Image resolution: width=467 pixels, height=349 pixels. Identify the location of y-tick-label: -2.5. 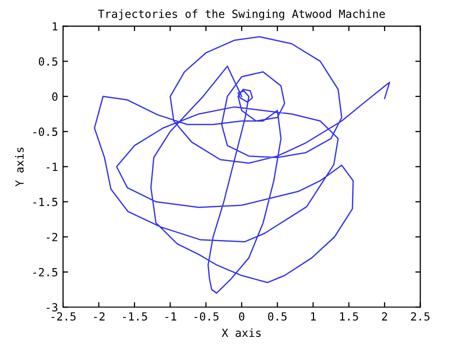
(45, 272).